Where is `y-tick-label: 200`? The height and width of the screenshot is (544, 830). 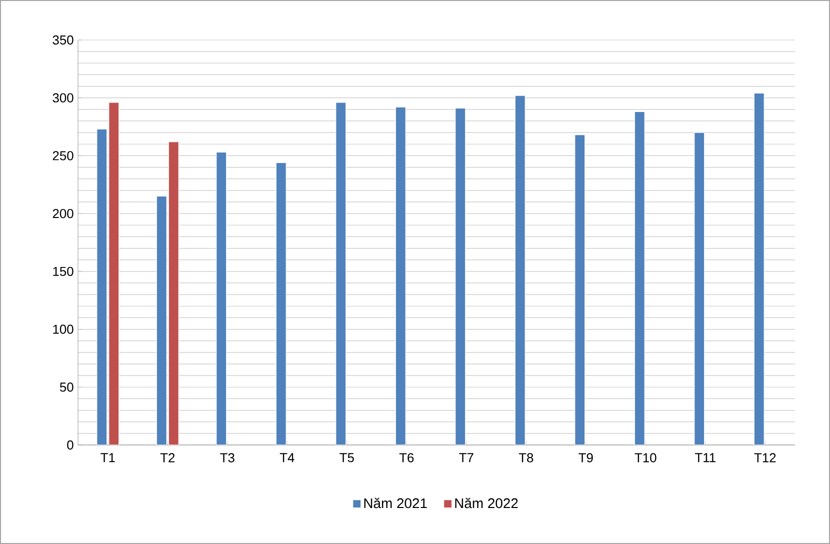 y-tick-label: 200 is located at coordinates (63, 213).